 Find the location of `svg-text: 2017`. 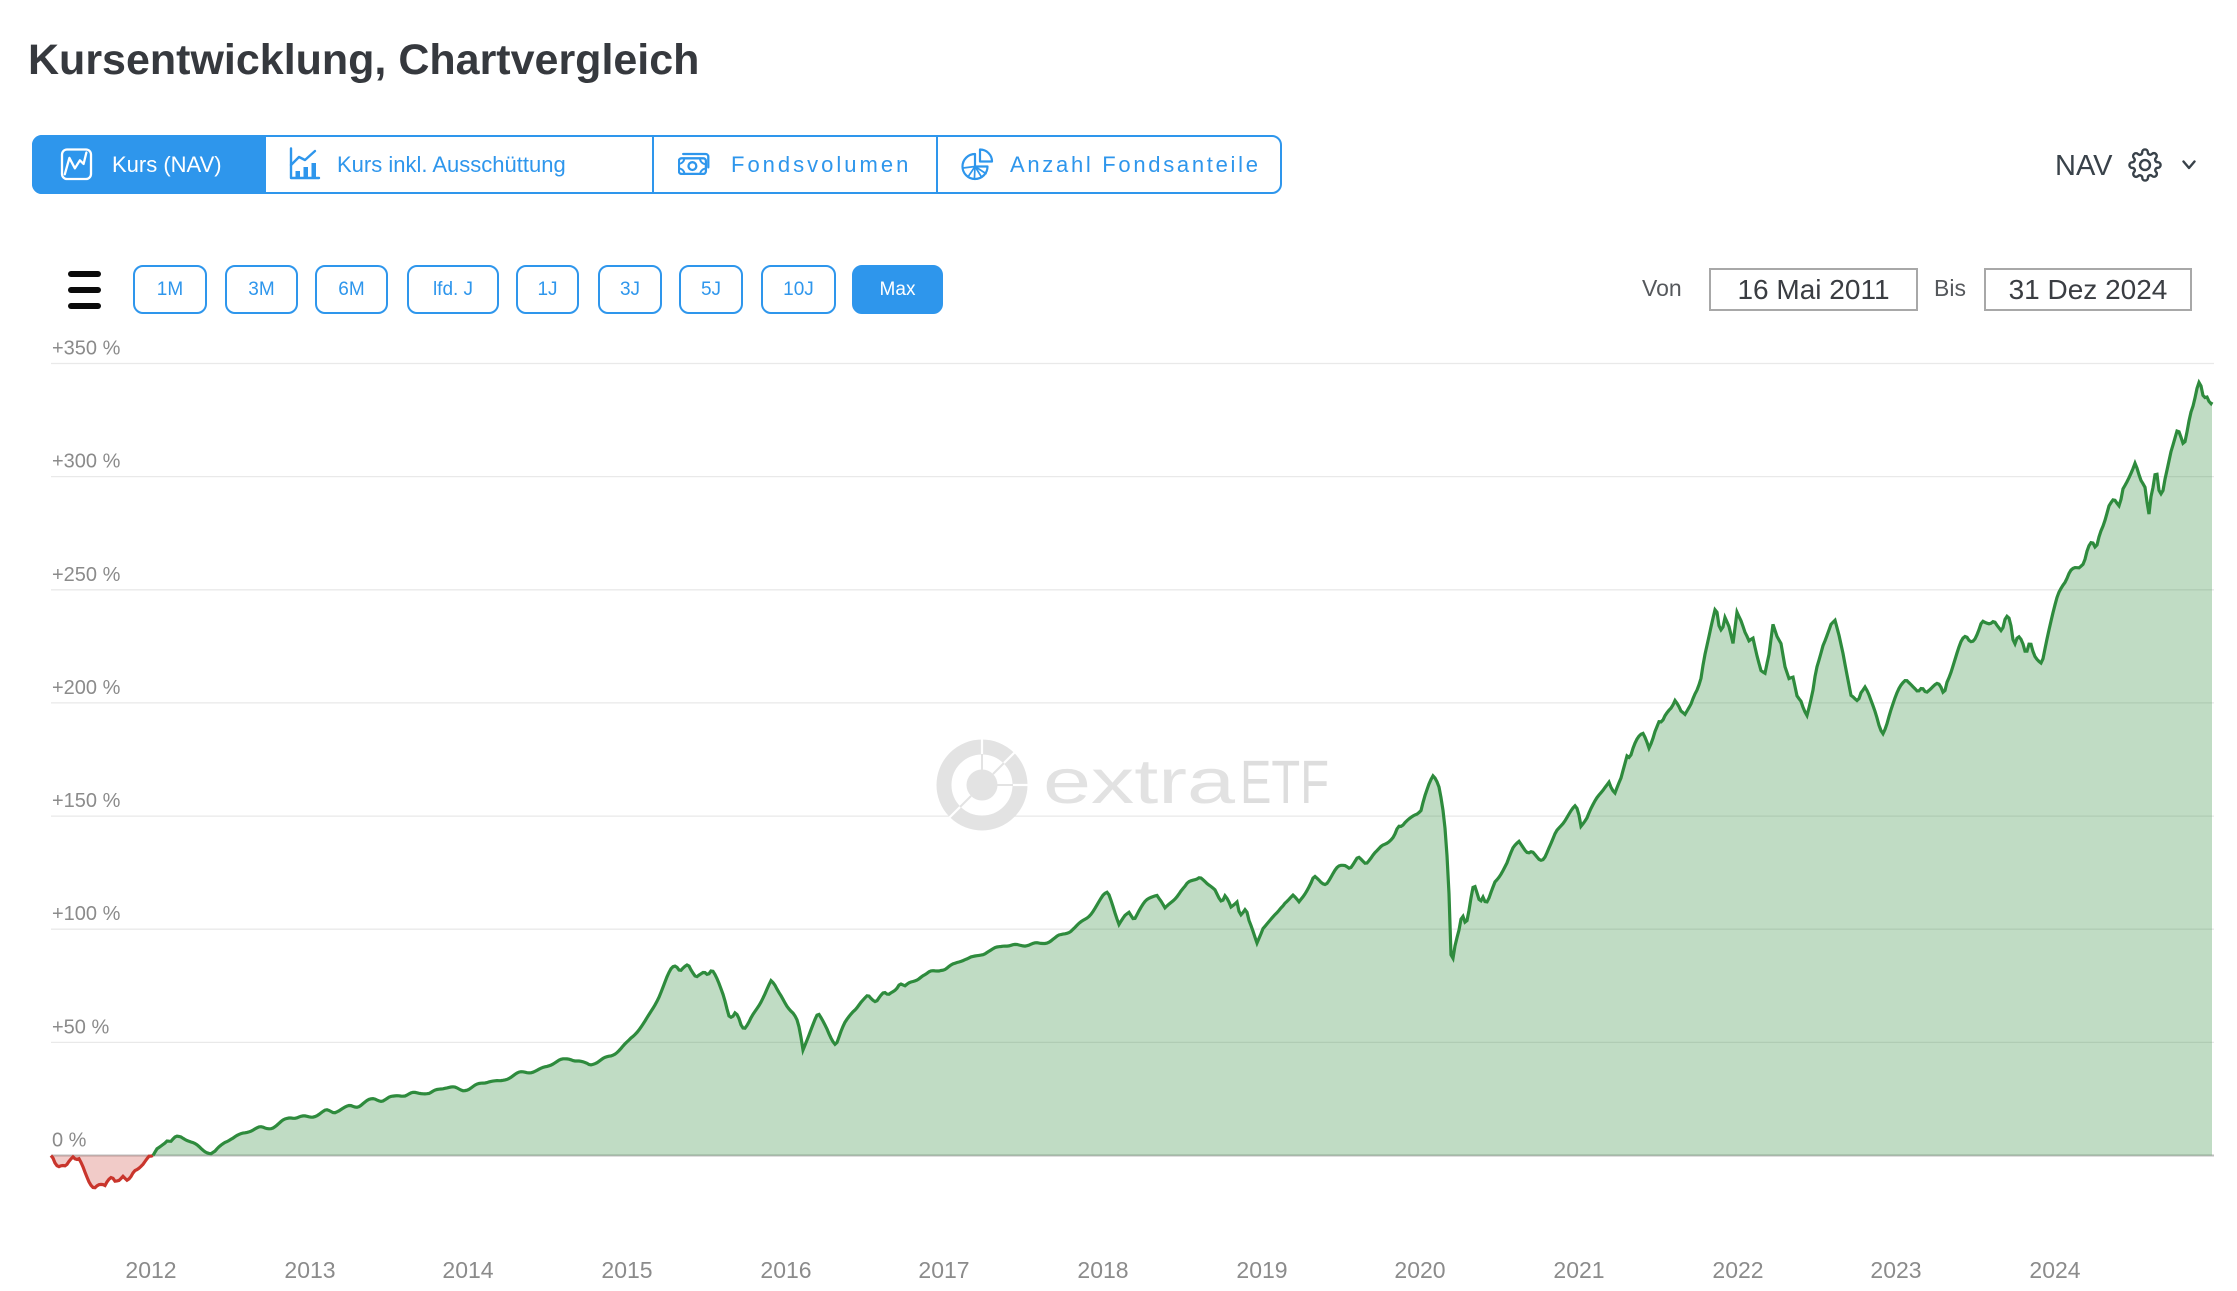

svg-text: 2017 is located at coordinates (943, 1270).